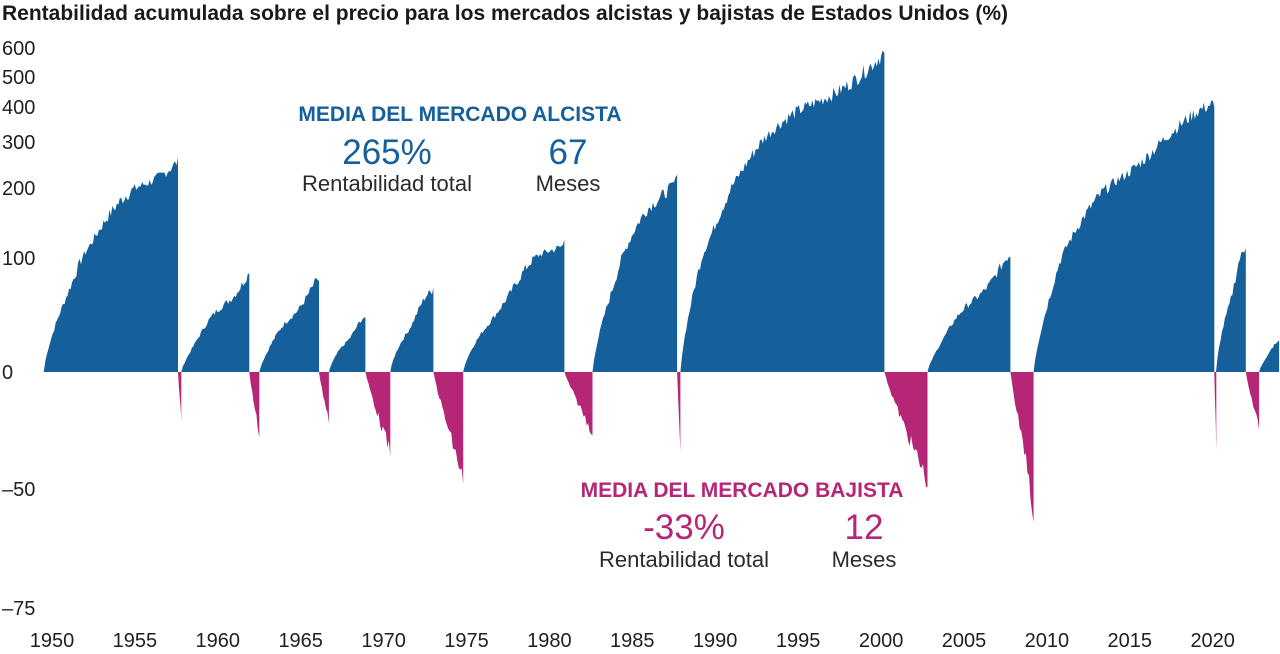 The image size is (1280, 654). I want to click on x-tick-label: 1970, so click(383, 641).